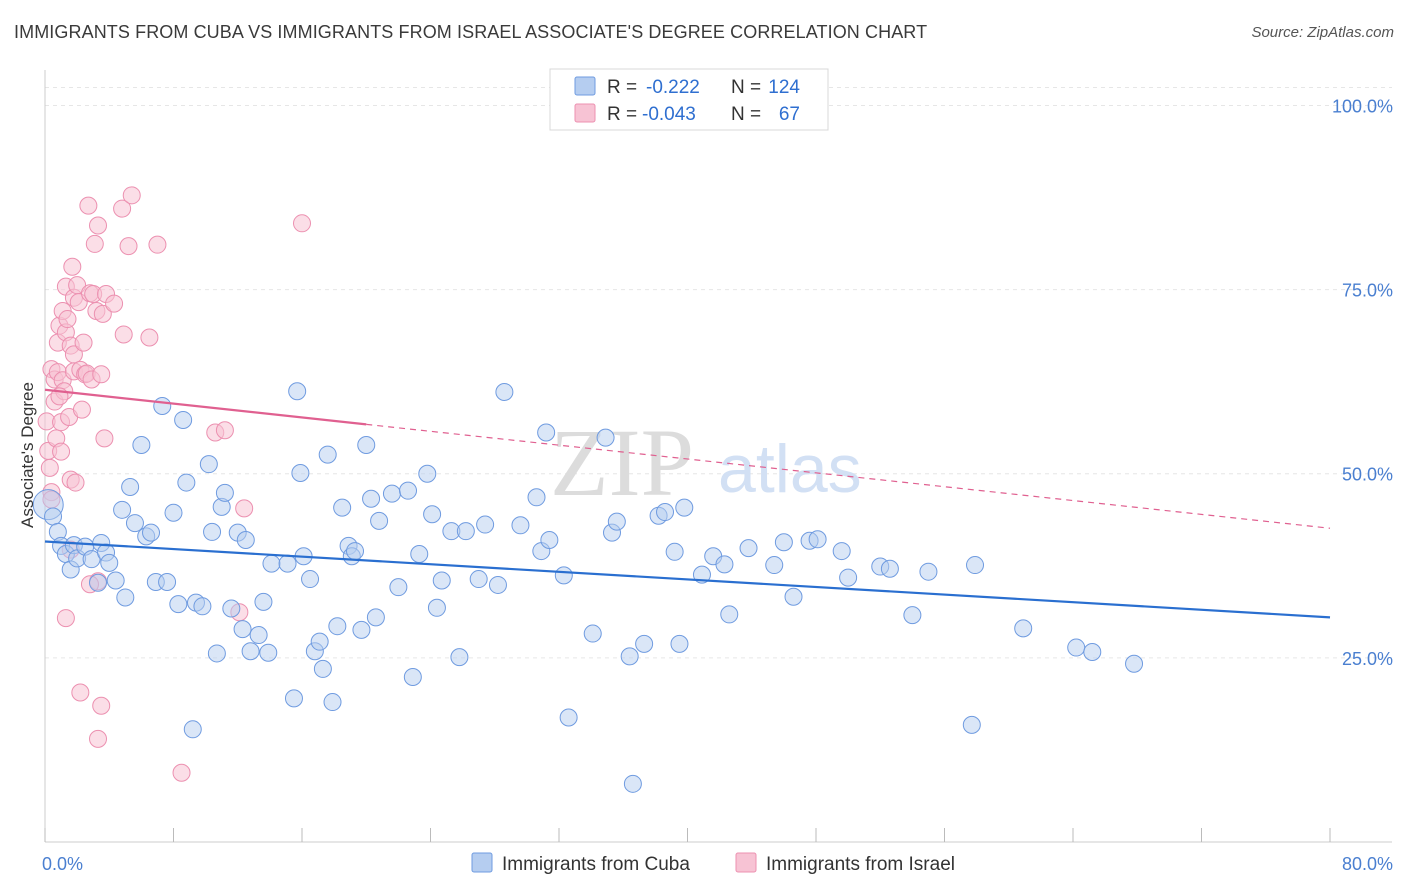  I want to click on legend-r-label-israel: R =, so click(622, 114).